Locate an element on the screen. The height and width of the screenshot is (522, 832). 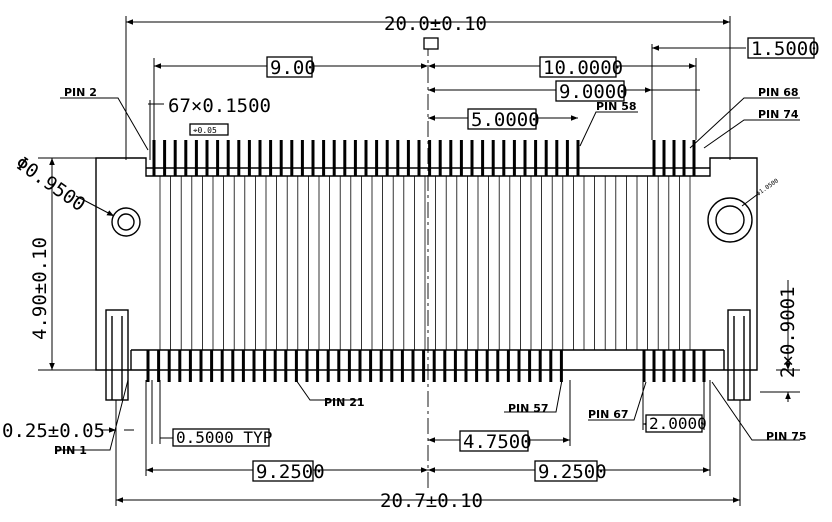
label-pin-57: PIN 57 is located at coordinates (528, 408).